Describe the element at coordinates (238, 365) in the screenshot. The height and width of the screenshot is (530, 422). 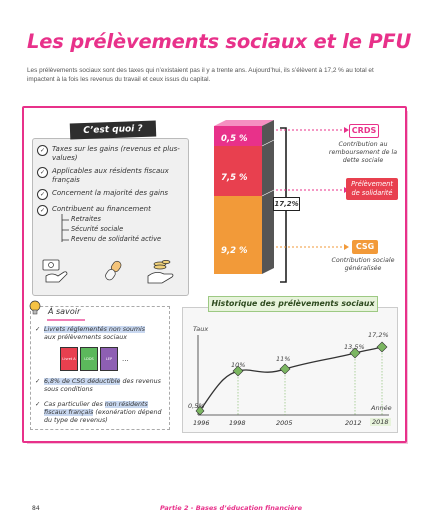
I see `value-1998: 10%` at that location.